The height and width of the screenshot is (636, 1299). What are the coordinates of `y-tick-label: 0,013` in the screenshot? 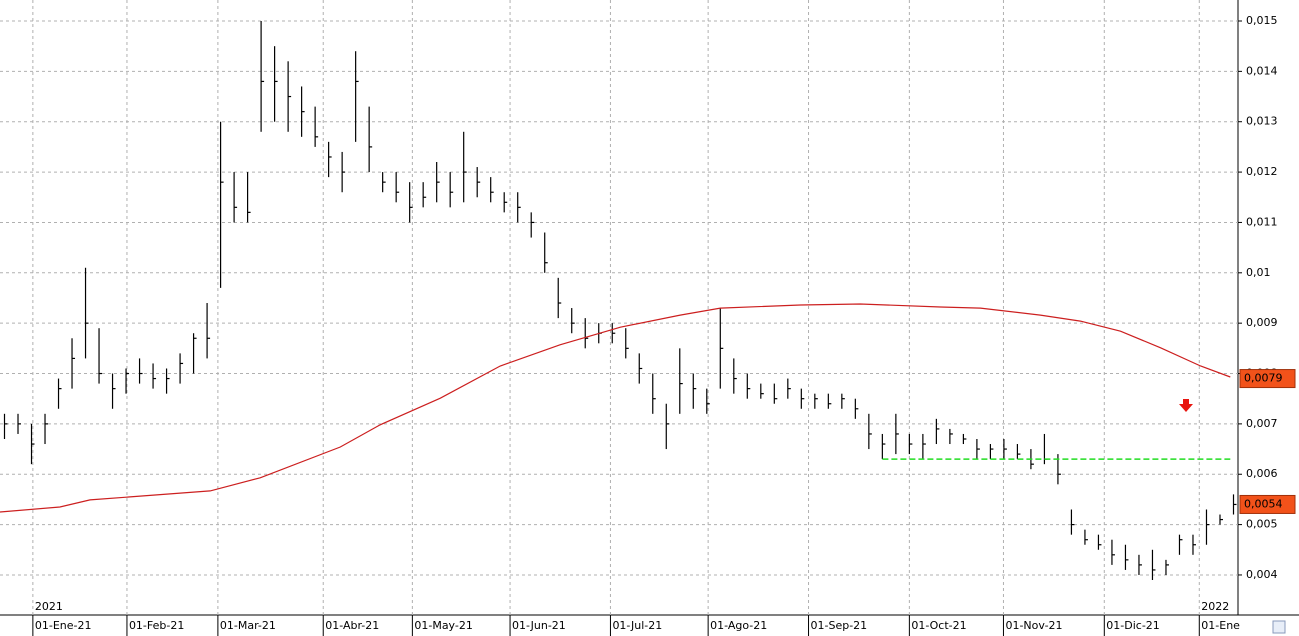 It's located at (1262, 121).